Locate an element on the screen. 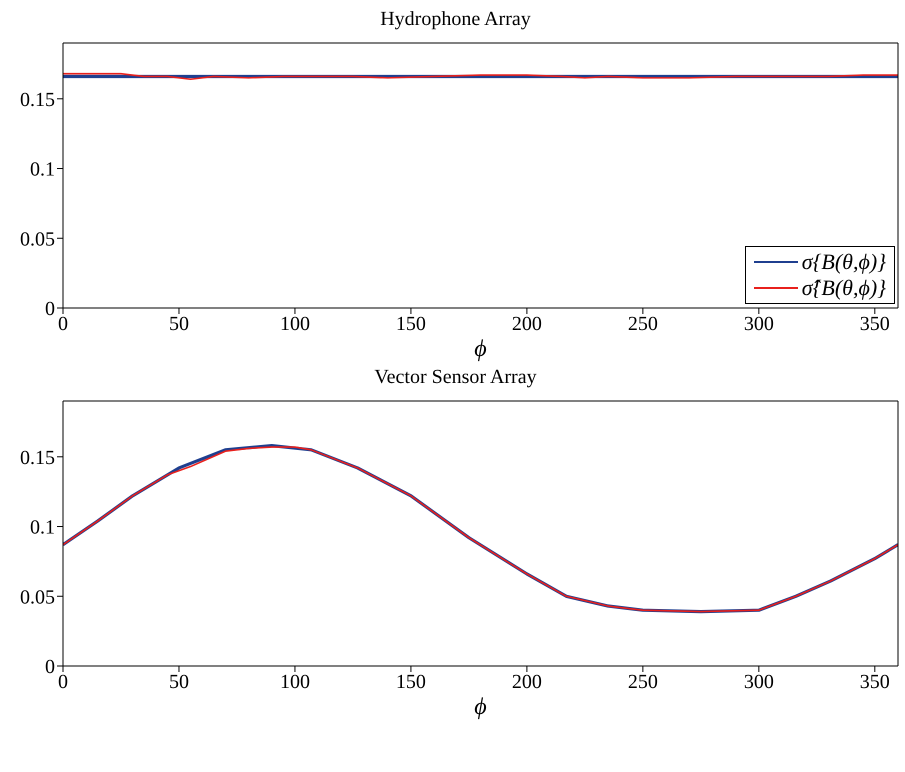 The image size is (905, 772). legend-label: σ{B(θ,ϕ)} is located at coordinates (844, 262).